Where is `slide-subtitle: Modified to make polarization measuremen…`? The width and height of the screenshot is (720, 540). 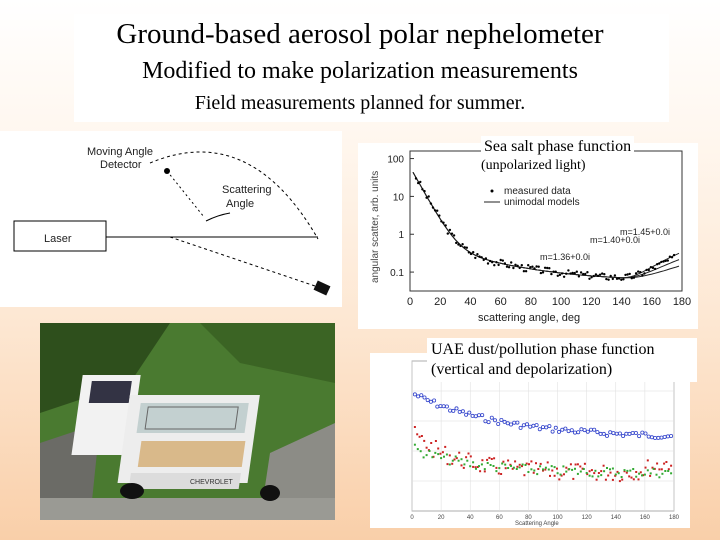
slide-subtitle: Modified to make polarization measuremen… is located at coordinates (360, 71).